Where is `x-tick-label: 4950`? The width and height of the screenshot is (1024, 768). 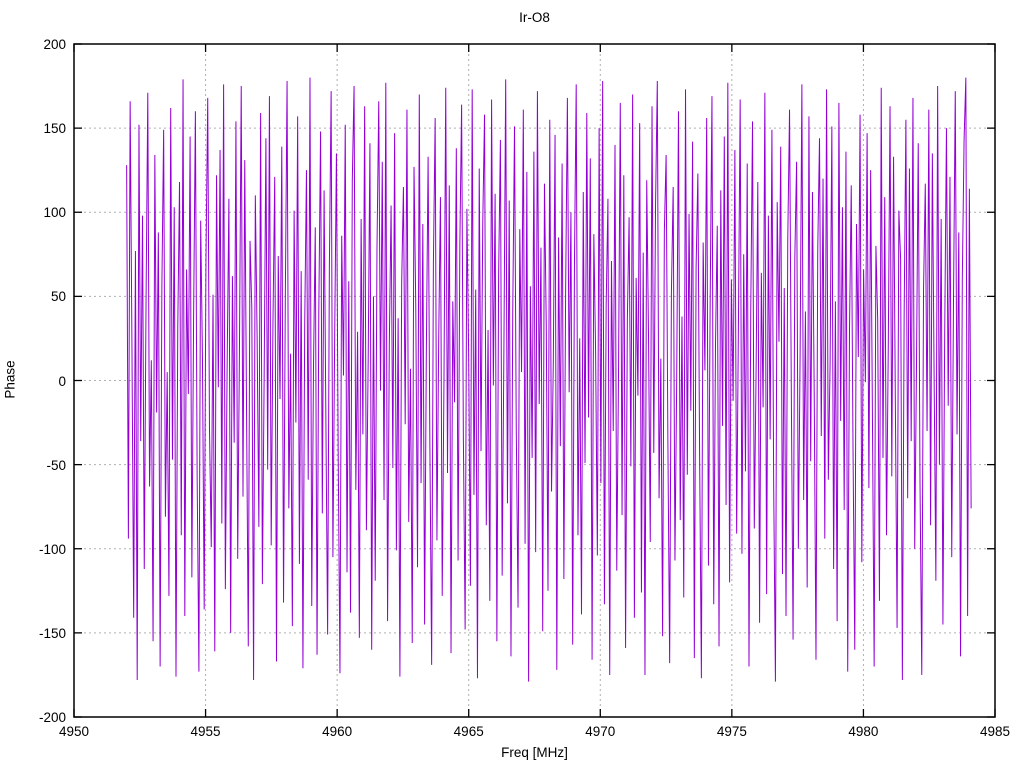 x-tick-label: 4950 is located at coordinates (74, 731).